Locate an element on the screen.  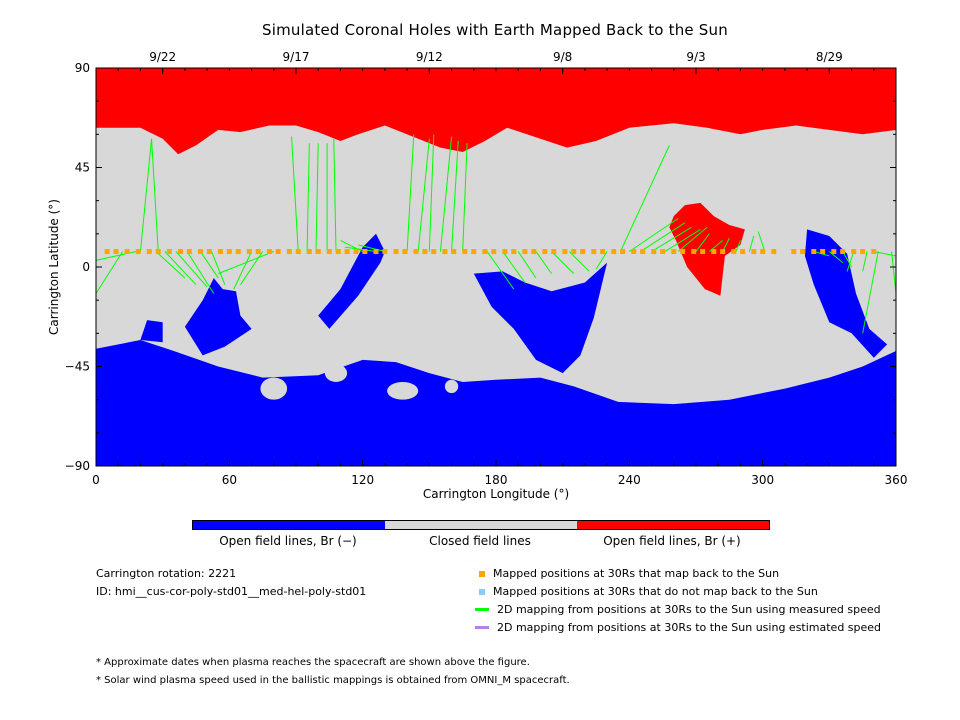
x-tick-label-1: 60 is located at coordinates (229, 480).